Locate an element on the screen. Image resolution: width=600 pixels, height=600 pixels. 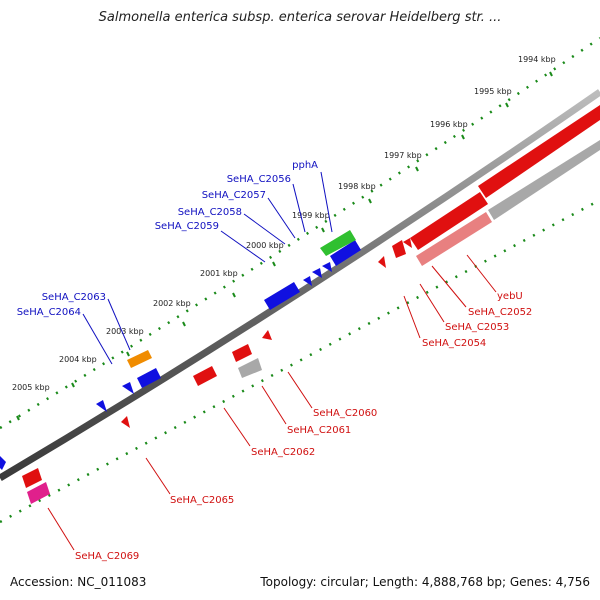
scale-label-1995: 1995 kbp is located at coordinates (493, 91).